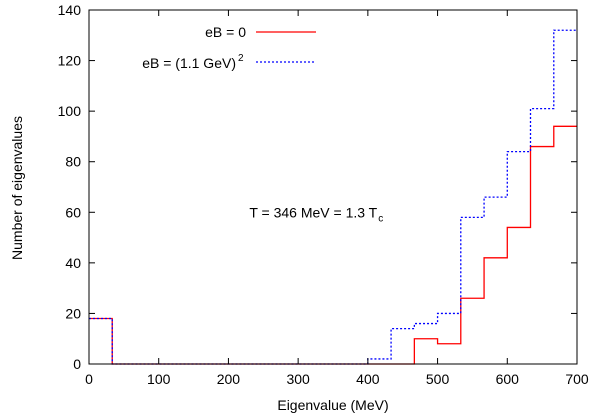 The width and height of the screenshot is (594, 416). Describe the element at coordinates (189, 63) in the screenshot. I see `legend-label-eb11: eB = (1.1 GeV)` at that location.